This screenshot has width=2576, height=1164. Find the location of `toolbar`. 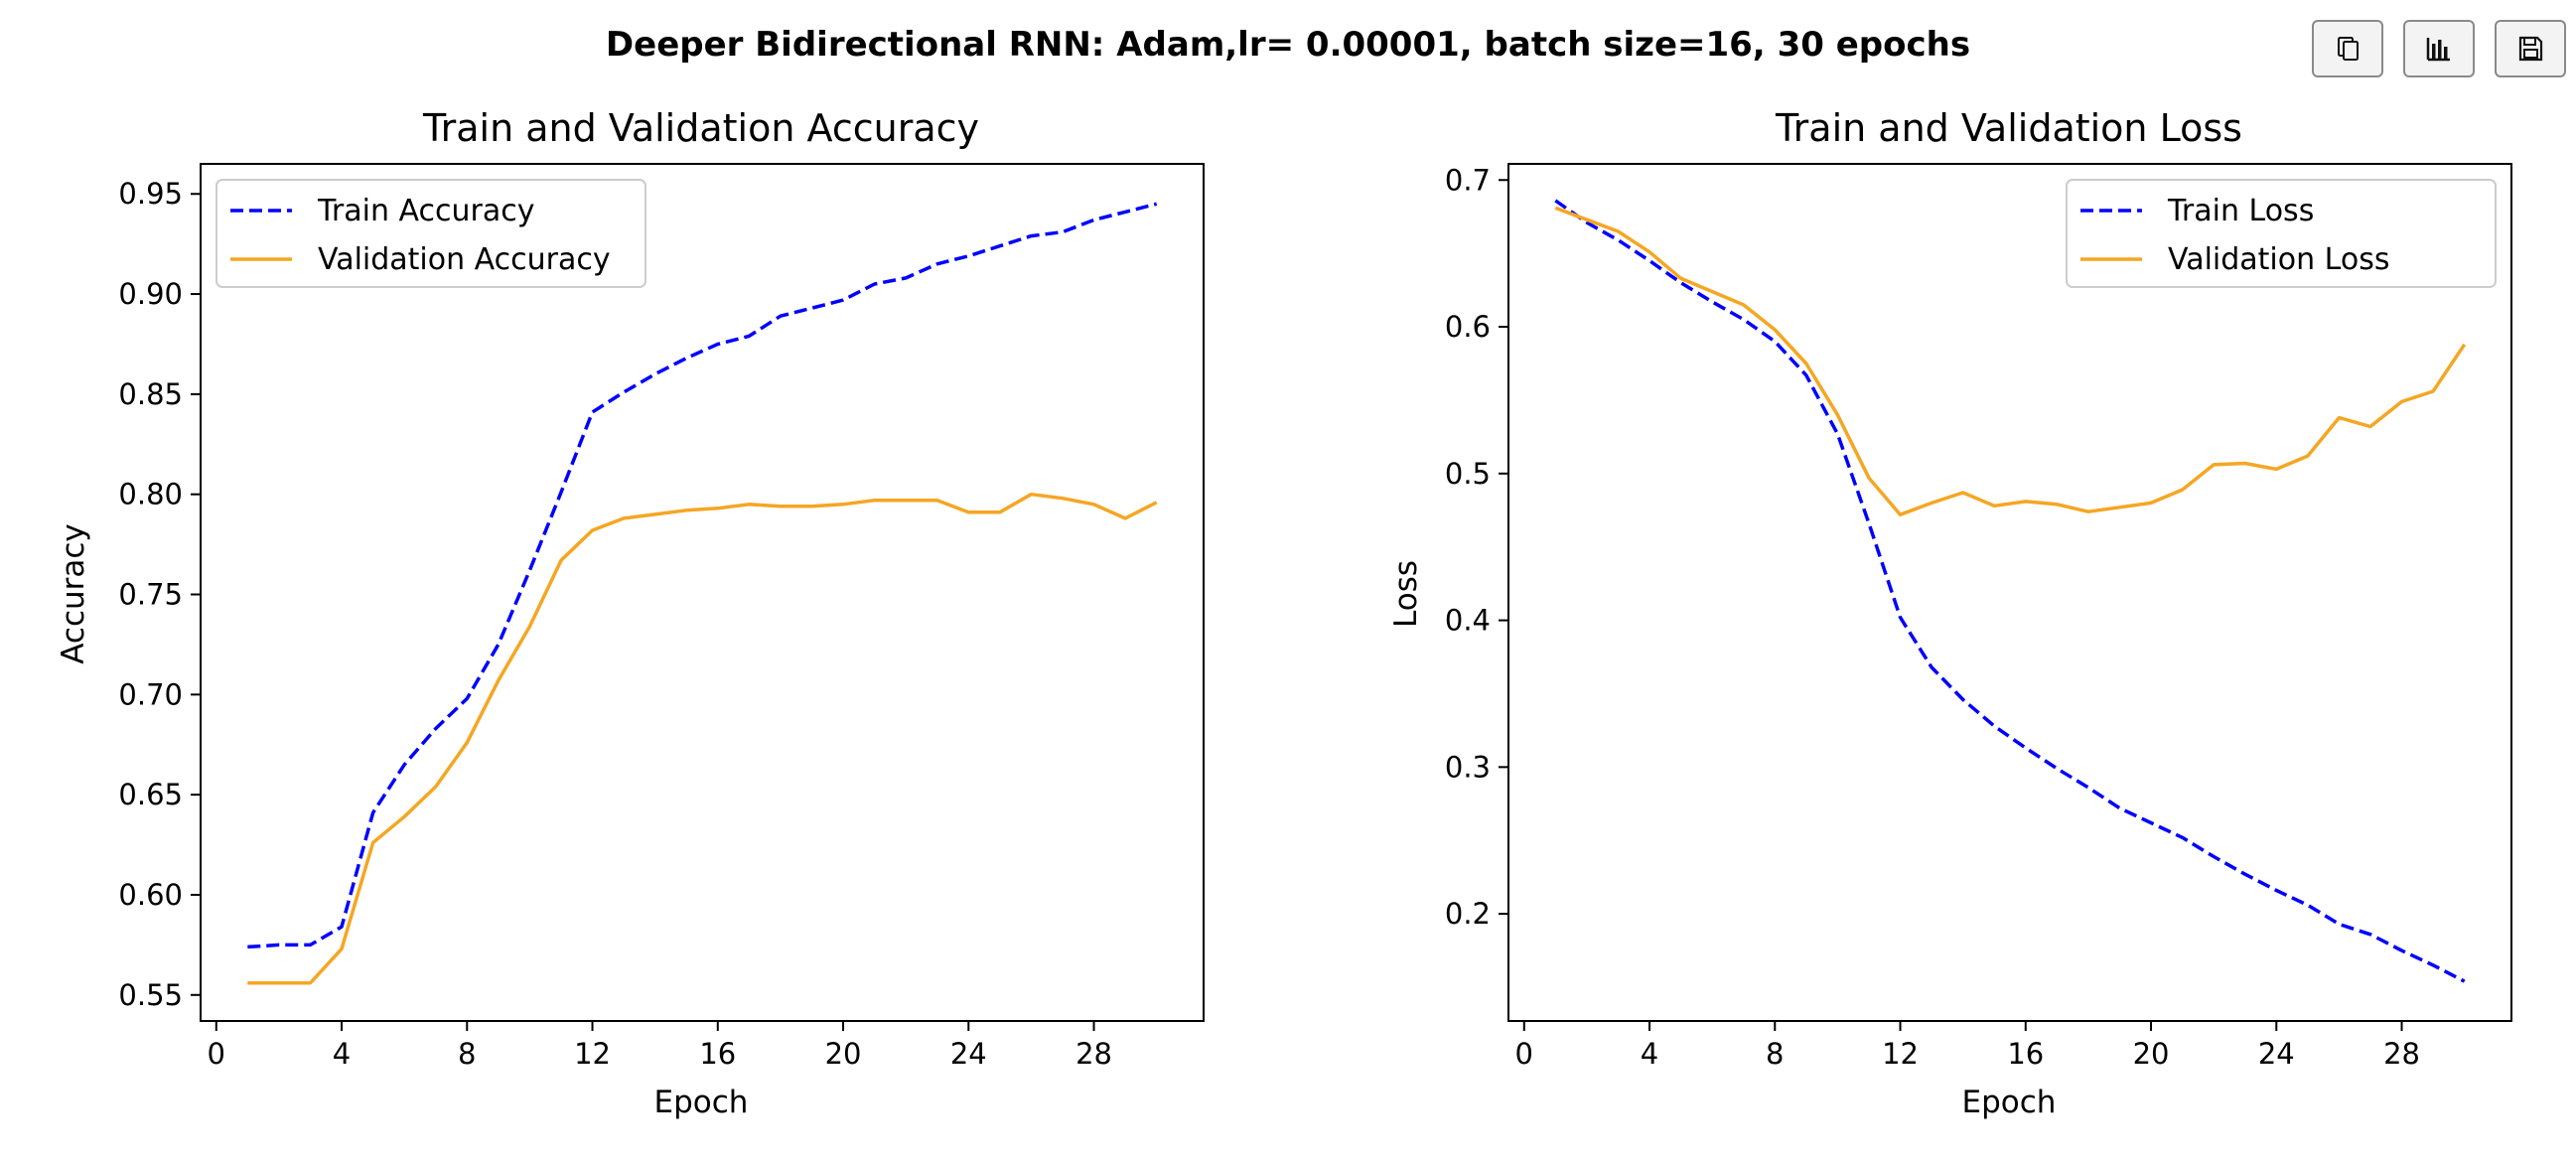

toolbar is located at coordinates (2439, 48).